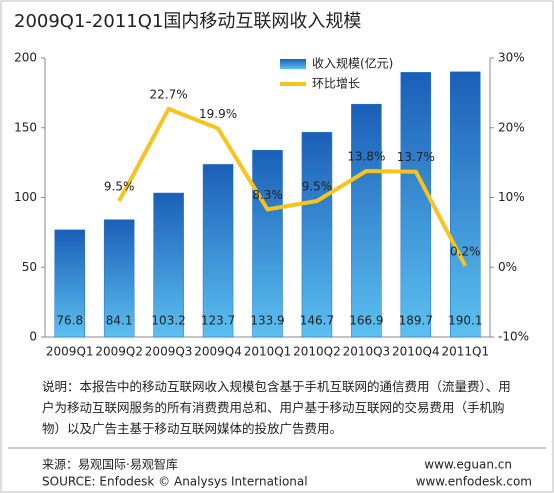 Image resolution: width=554 pixels, height=493 pixels. What do you see at coordinates (218, 114) in the screenshot?
I see `data-label: 19.9%` at bounding box center [218, 114].